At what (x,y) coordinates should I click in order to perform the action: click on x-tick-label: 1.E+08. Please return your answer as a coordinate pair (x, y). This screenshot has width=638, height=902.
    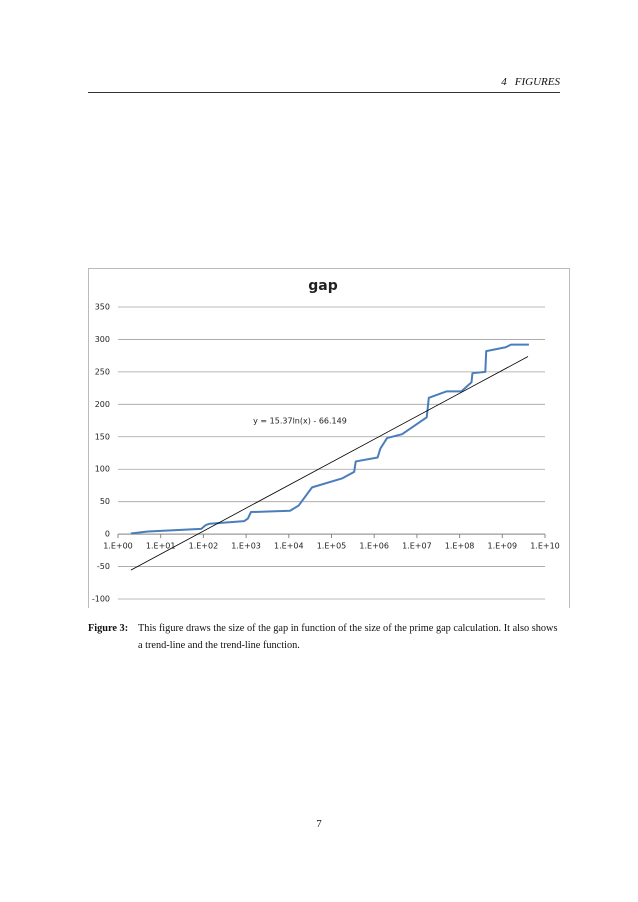
    Looking at the image, I should click on (460, 546).